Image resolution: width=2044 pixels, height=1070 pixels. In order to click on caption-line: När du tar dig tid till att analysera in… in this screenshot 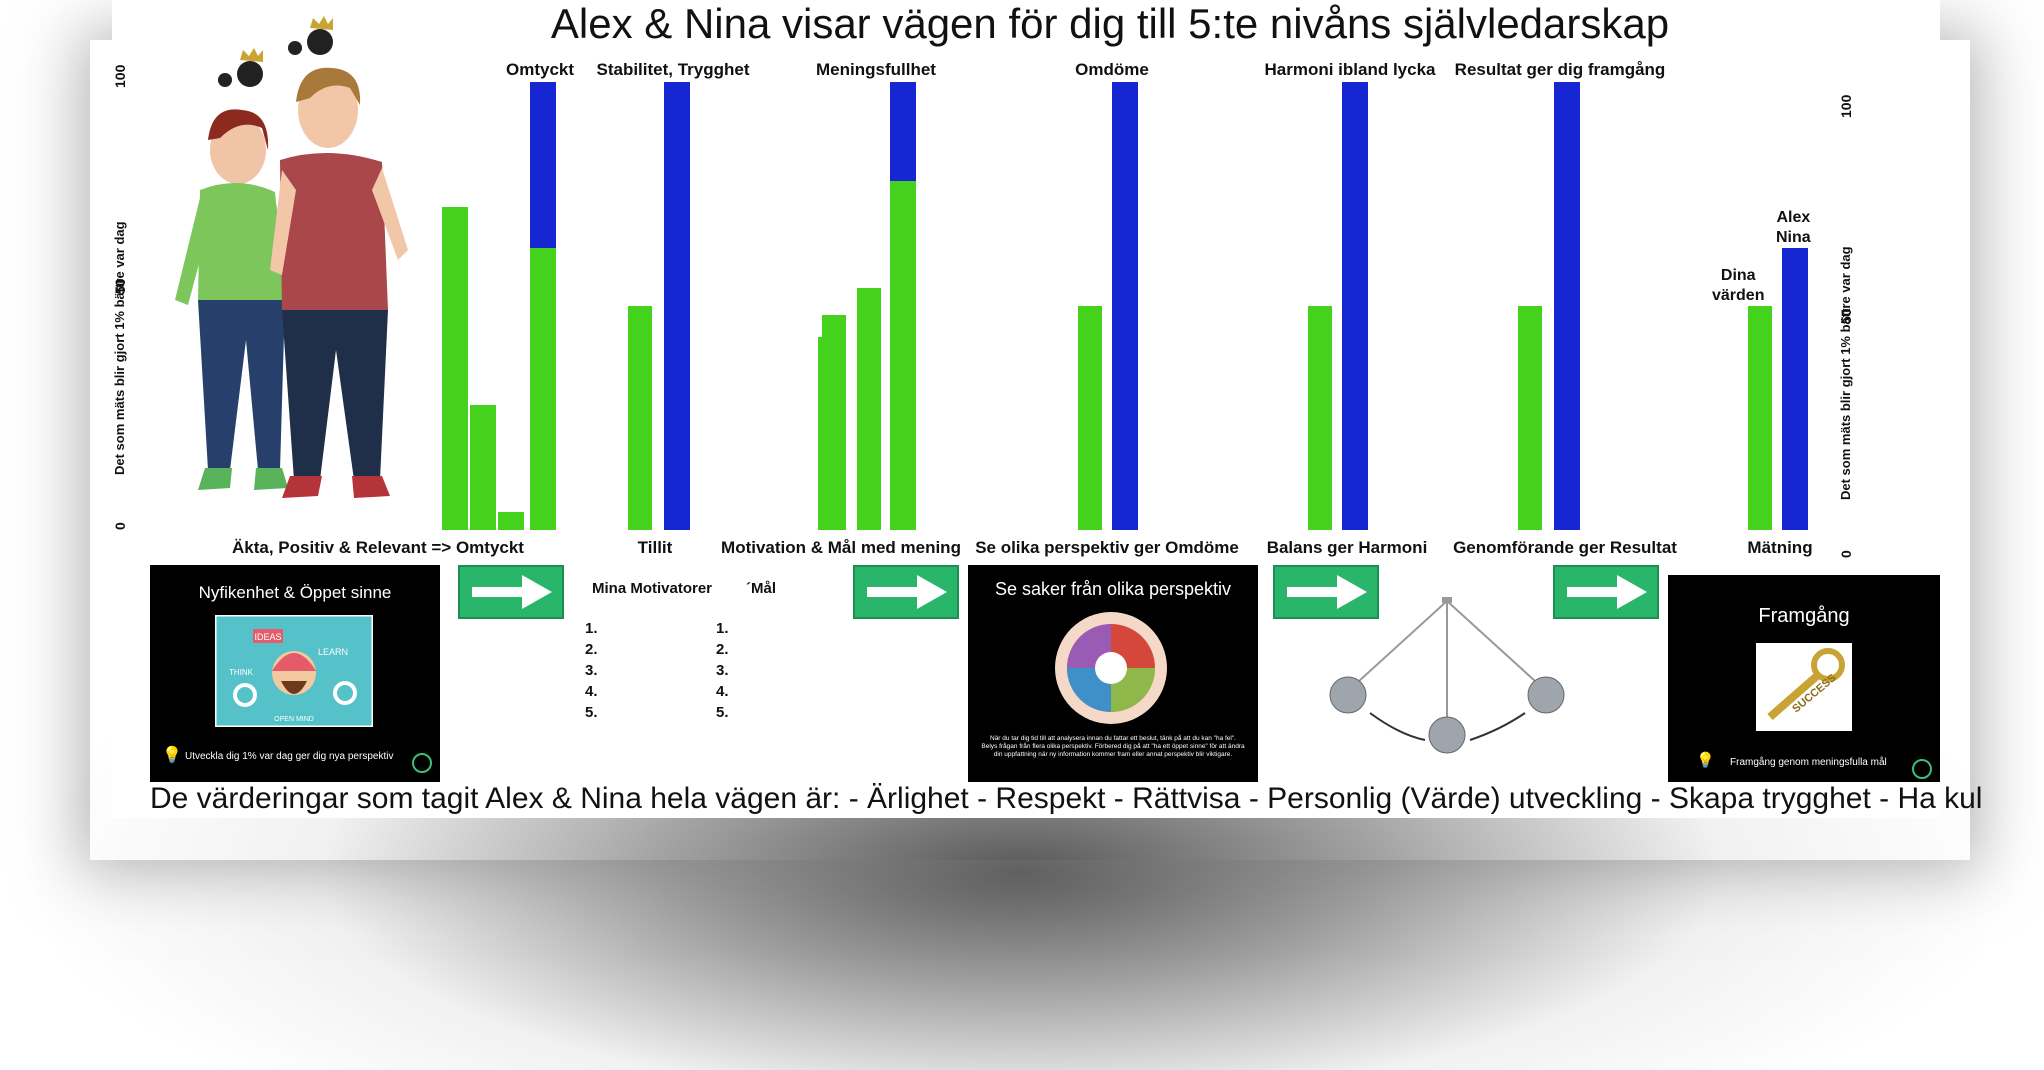, I will do `click(1113, 738)`.